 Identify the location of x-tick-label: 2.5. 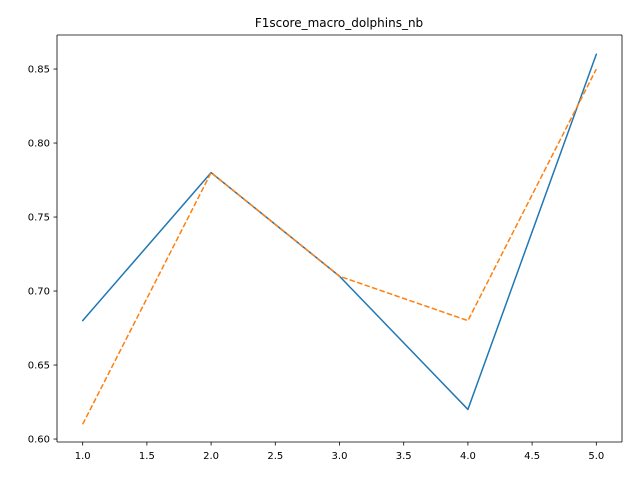
(275, 456).